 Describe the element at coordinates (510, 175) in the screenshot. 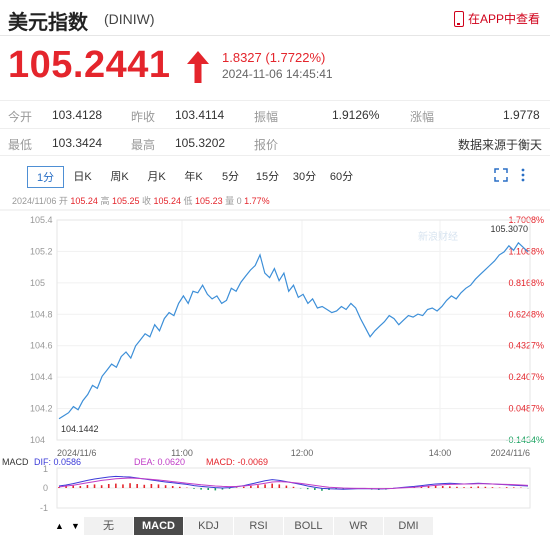

I see `chart-tools` at that location.